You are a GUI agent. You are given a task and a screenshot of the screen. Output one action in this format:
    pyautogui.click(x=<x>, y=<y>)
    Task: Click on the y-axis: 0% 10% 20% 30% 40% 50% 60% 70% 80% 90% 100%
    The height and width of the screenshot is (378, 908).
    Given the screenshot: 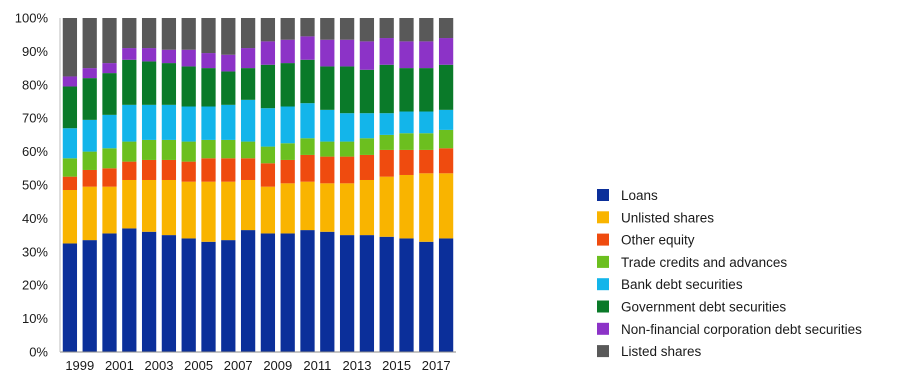 What is the action you would take?
    pyautogui.click(x=32, y=185)
    